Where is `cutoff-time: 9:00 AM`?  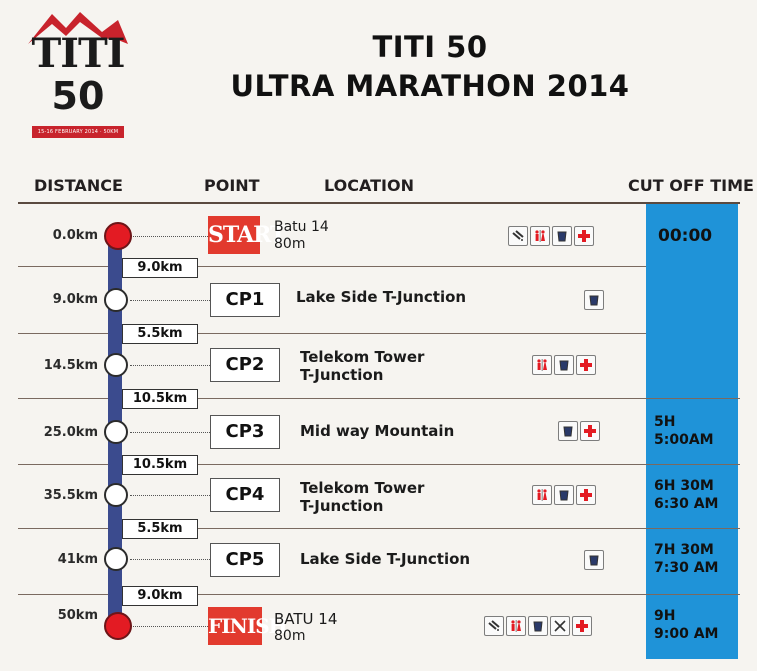 cutoff-time: 9:00 AM is located at coordinates (686, 634).